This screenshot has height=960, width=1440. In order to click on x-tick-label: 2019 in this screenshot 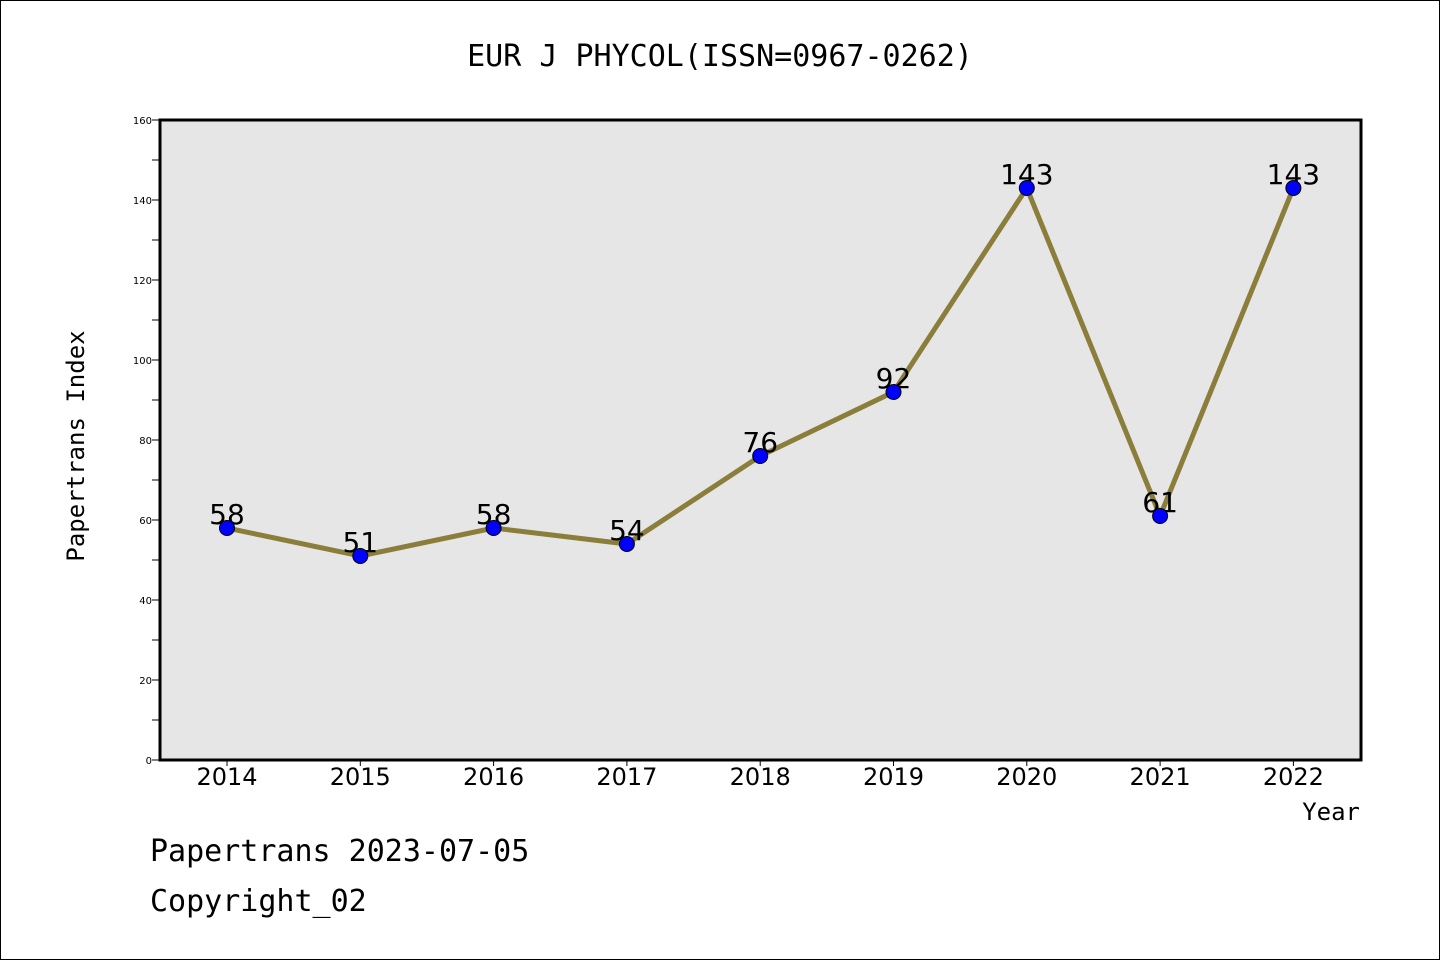, I will do `click(893, 777)`.